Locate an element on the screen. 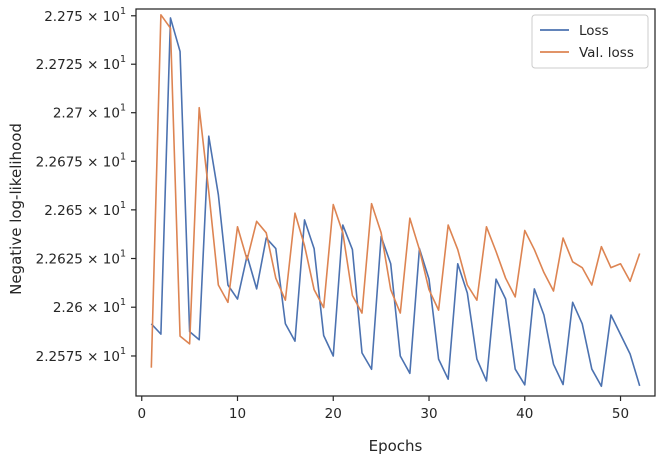 Image resolution: width=666 pixels, height=464 pixels. y-tick-label: 2.275 × 10¹ is located at coordinates (85, 15).